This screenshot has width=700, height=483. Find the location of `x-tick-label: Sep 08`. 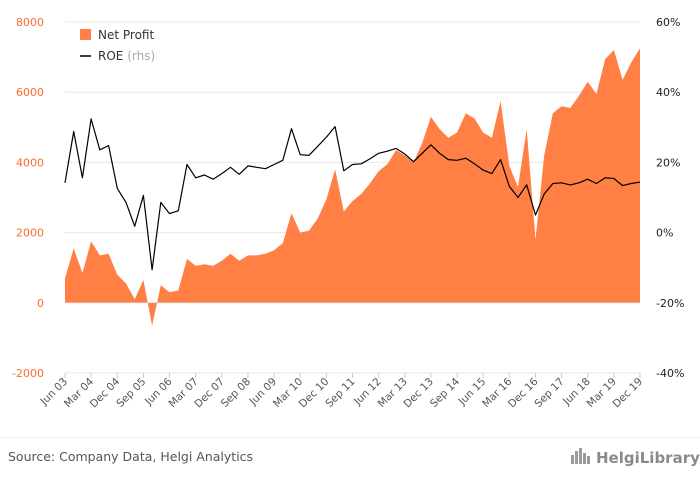

x-tick-label: Sep 08 is located at coordinates (236, 393).